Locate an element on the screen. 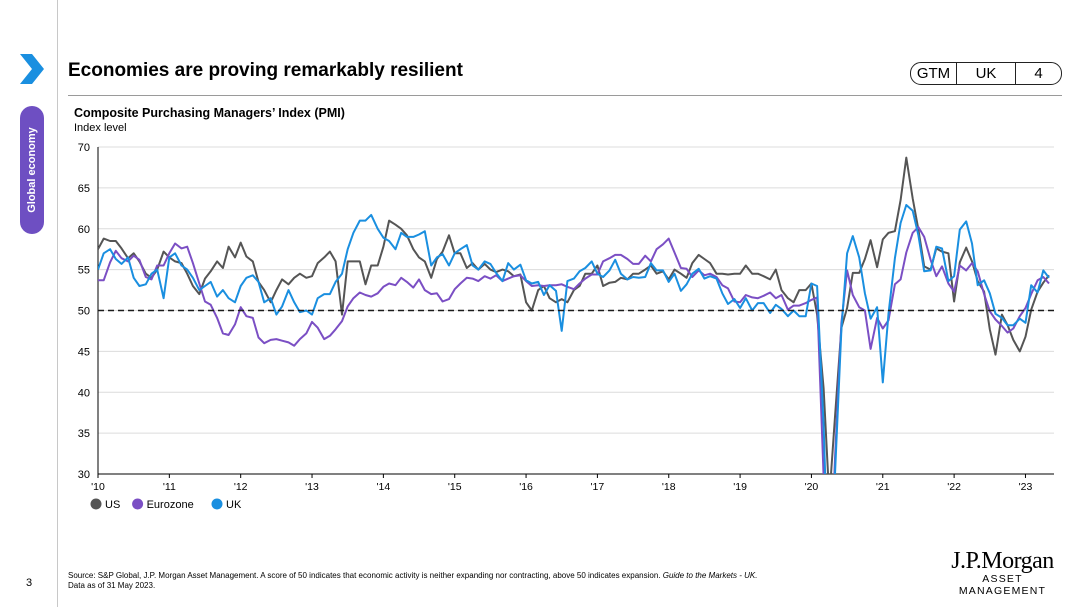  data-date-text: Data as of 31 May 2023. is located at coordinates (112, 585).